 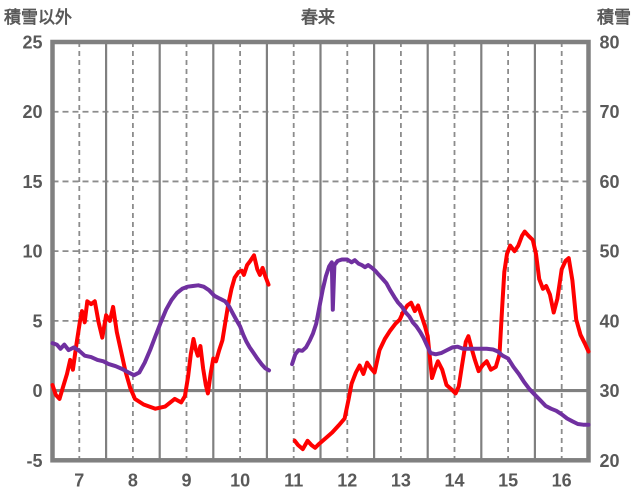 What do you see at coordinates (293, 480) in the screenshot?
I see `x-axis-tick-label: 11` at bounding box center [293, 480].